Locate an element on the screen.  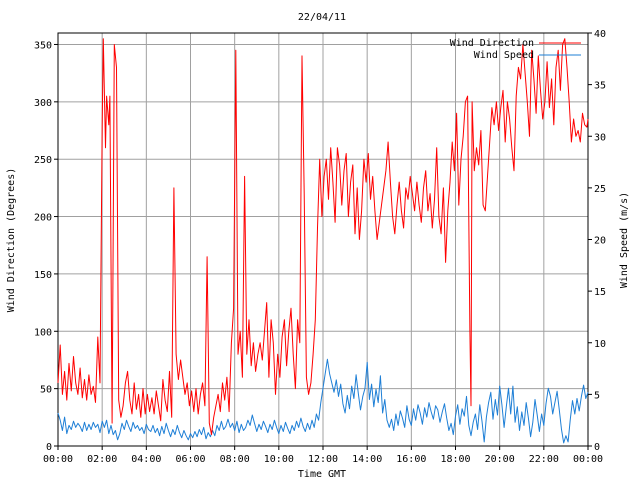
x-tick-label: 20:00 is located at coordinates (500, 459).